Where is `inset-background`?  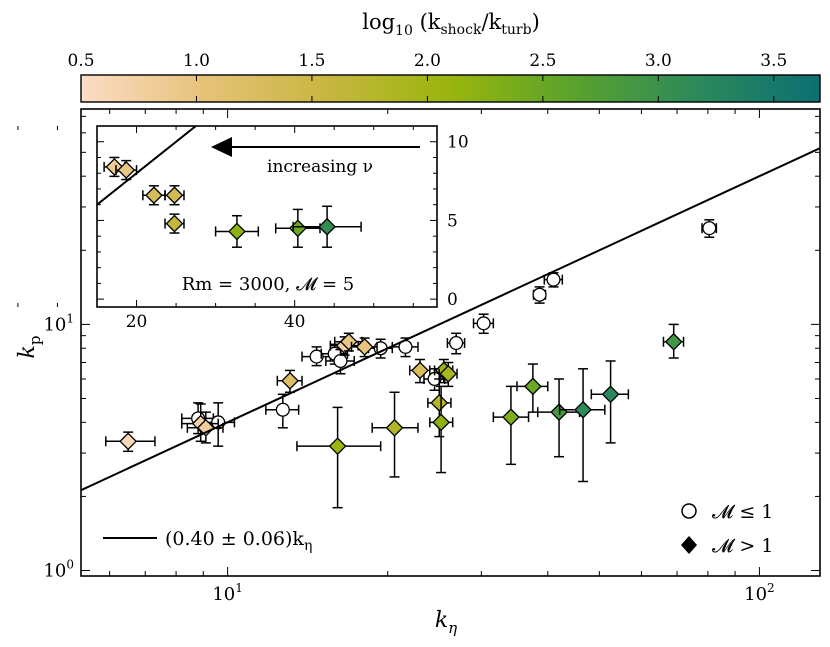
inset-background is located at coordinates (267, 216).